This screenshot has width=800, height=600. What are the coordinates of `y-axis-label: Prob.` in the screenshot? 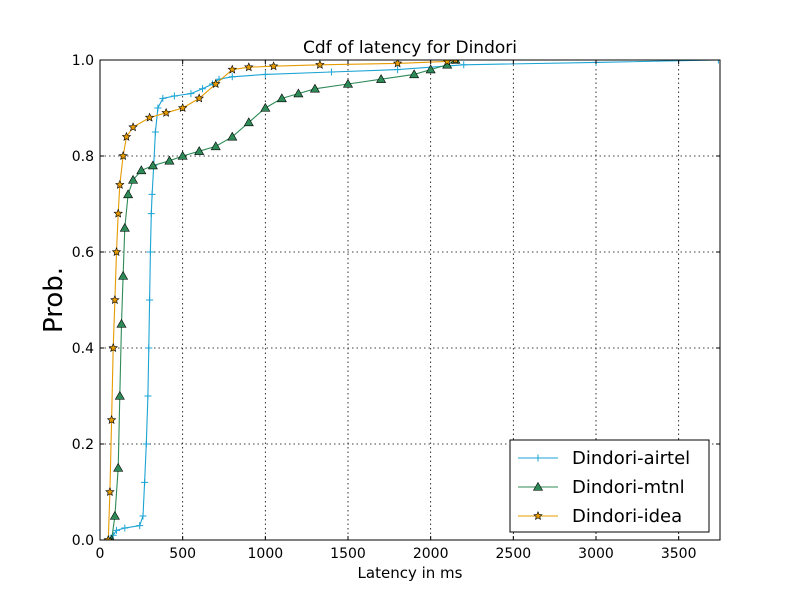 It's located at (54, 300).